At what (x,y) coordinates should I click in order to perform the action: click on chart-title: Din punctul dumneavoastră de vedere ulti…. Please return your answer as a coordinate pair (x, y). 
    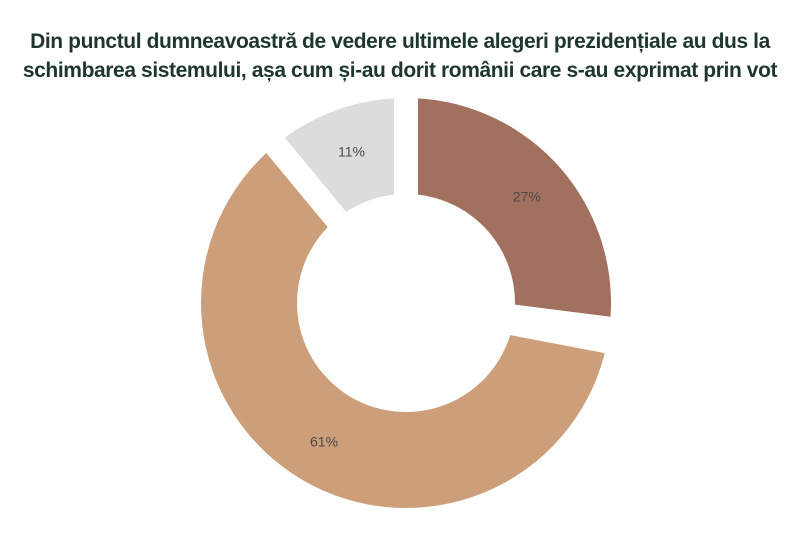
    Looking at the image, I should click on (400, 56).